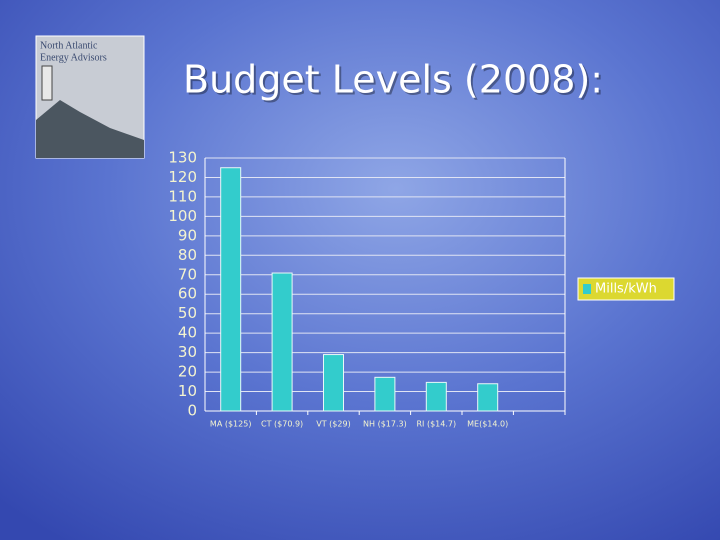 Image resolution: width=720 pixels, height=544 pixels. Describe the element at coordinates (187, 372) in the screenshot. I see `y-tick-label: 20` at that location.